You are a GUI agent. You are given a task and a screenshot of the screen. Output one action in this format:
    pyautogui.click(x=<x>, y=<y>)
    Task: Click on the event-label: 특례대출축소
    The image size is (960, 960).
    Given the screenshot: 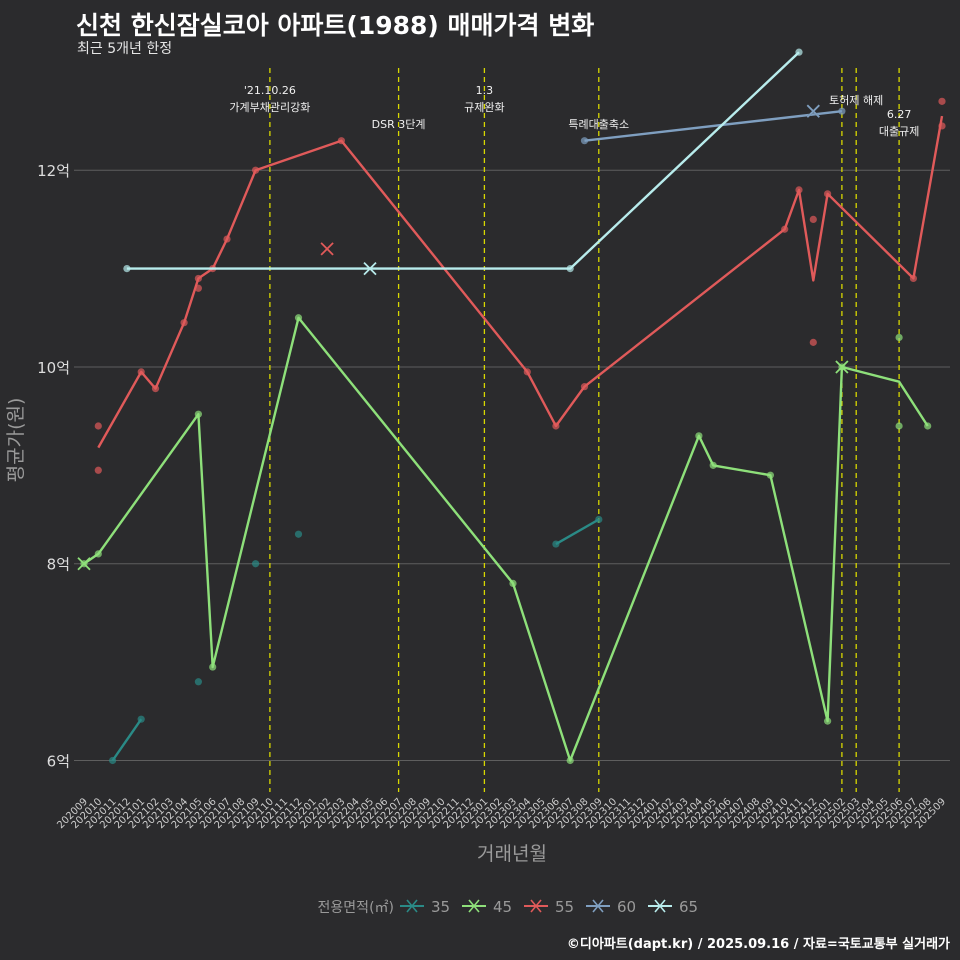 What is the action you would take?
    pyautogui.click(x=598, y=124)
    